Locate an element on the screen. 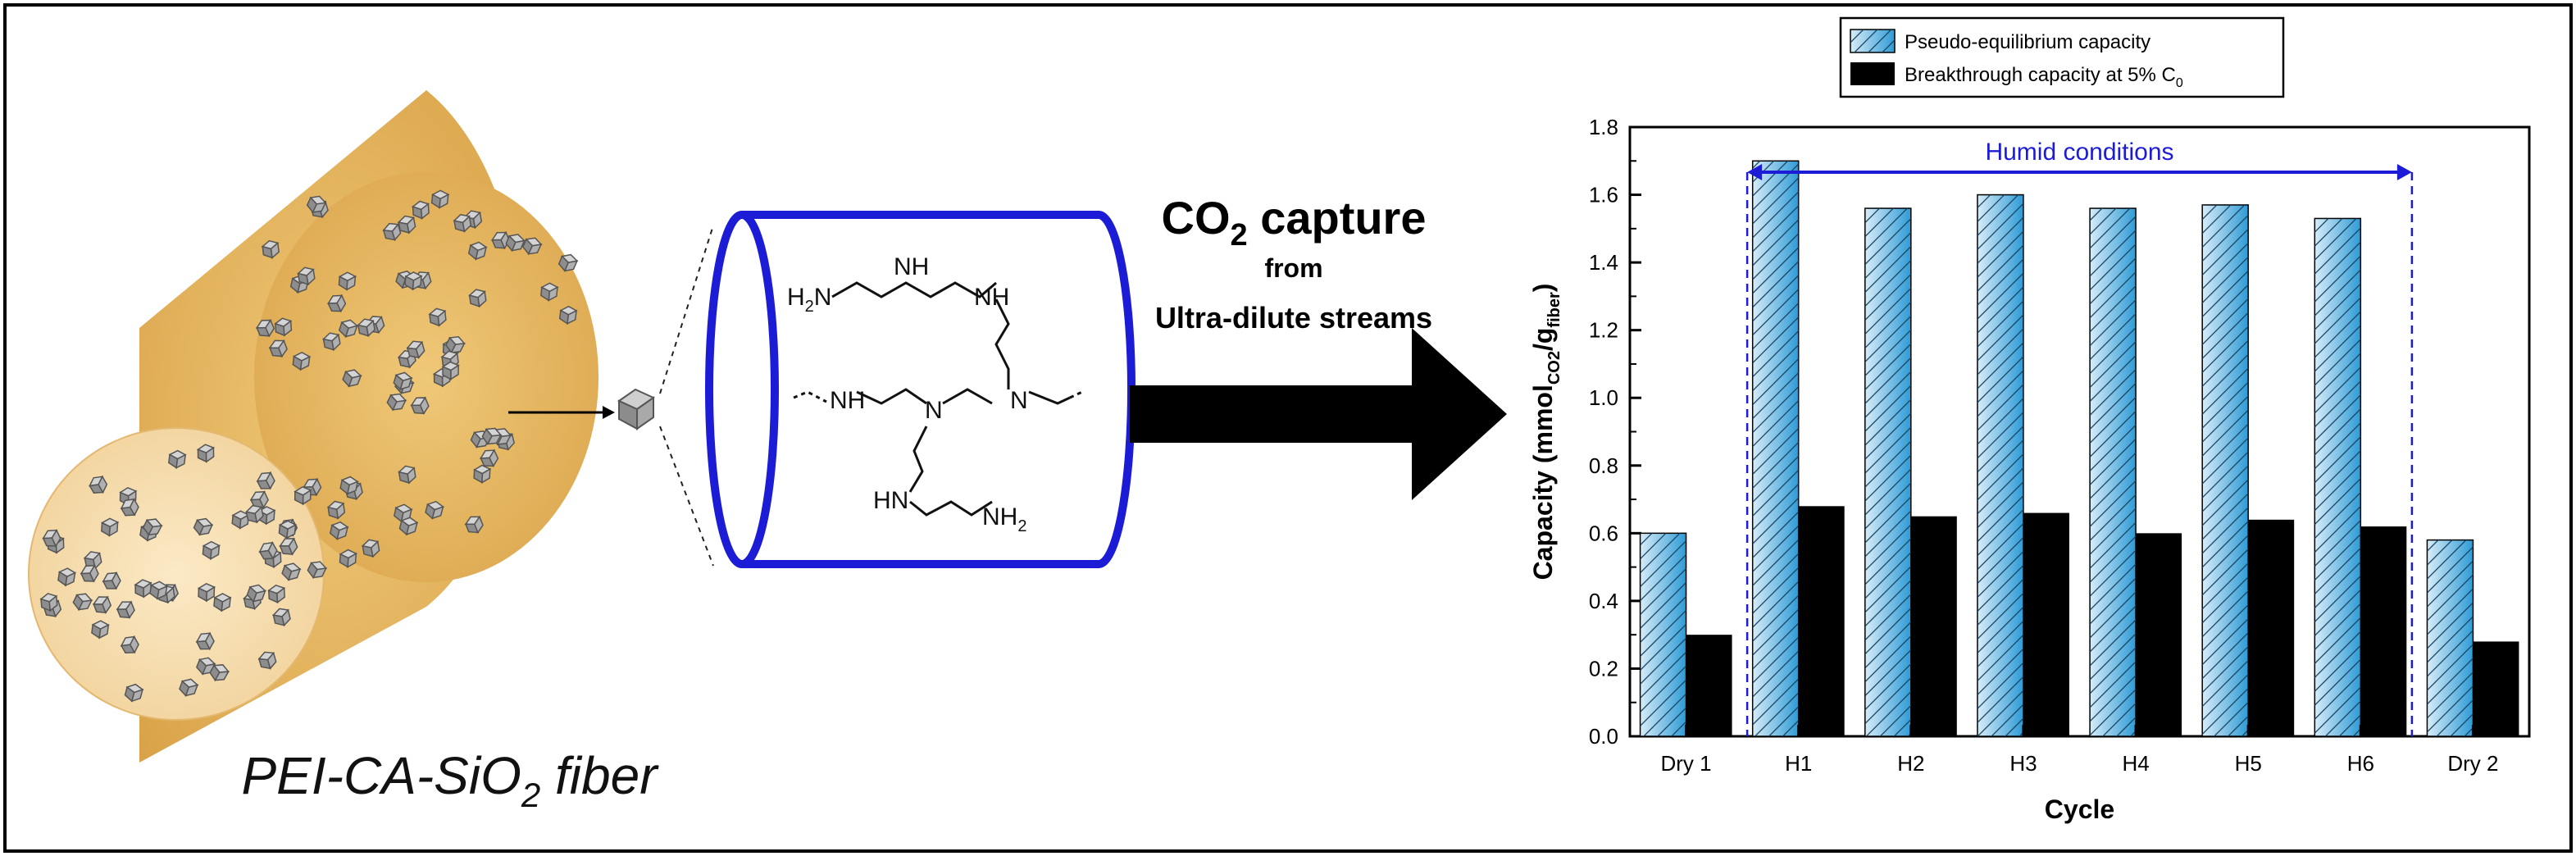 The height and width of the screenshot is (856, 2576). y-tick-label: 1.4 is located at coordinates (1603, 262).